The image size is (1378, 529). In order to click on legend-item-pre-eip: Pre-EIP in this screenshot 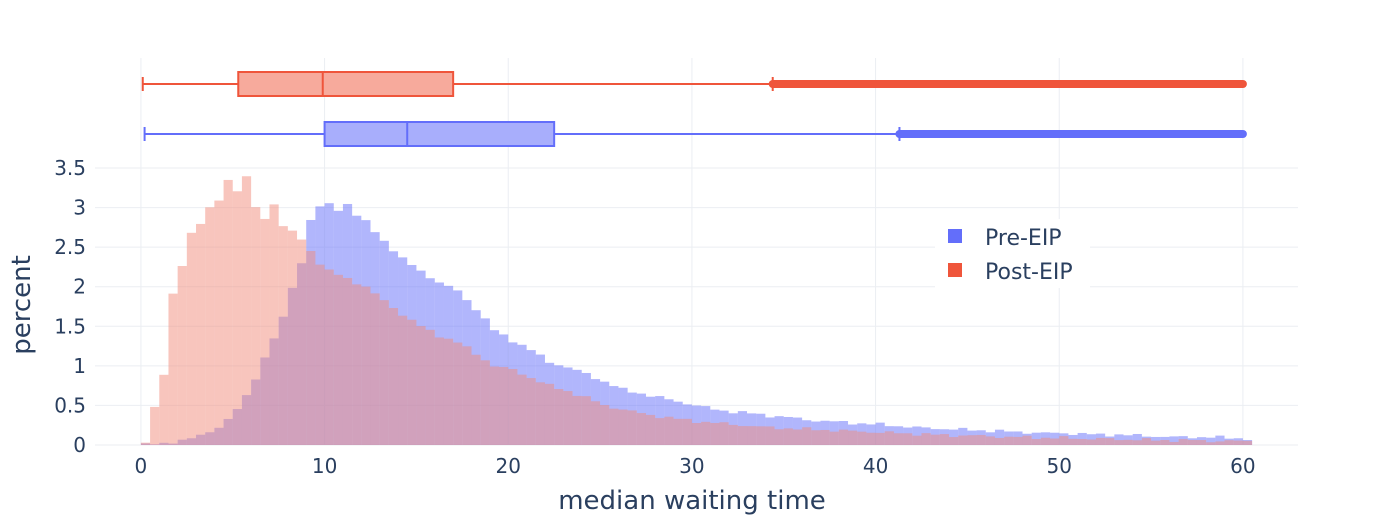, I will do `click(1005, 238)`.